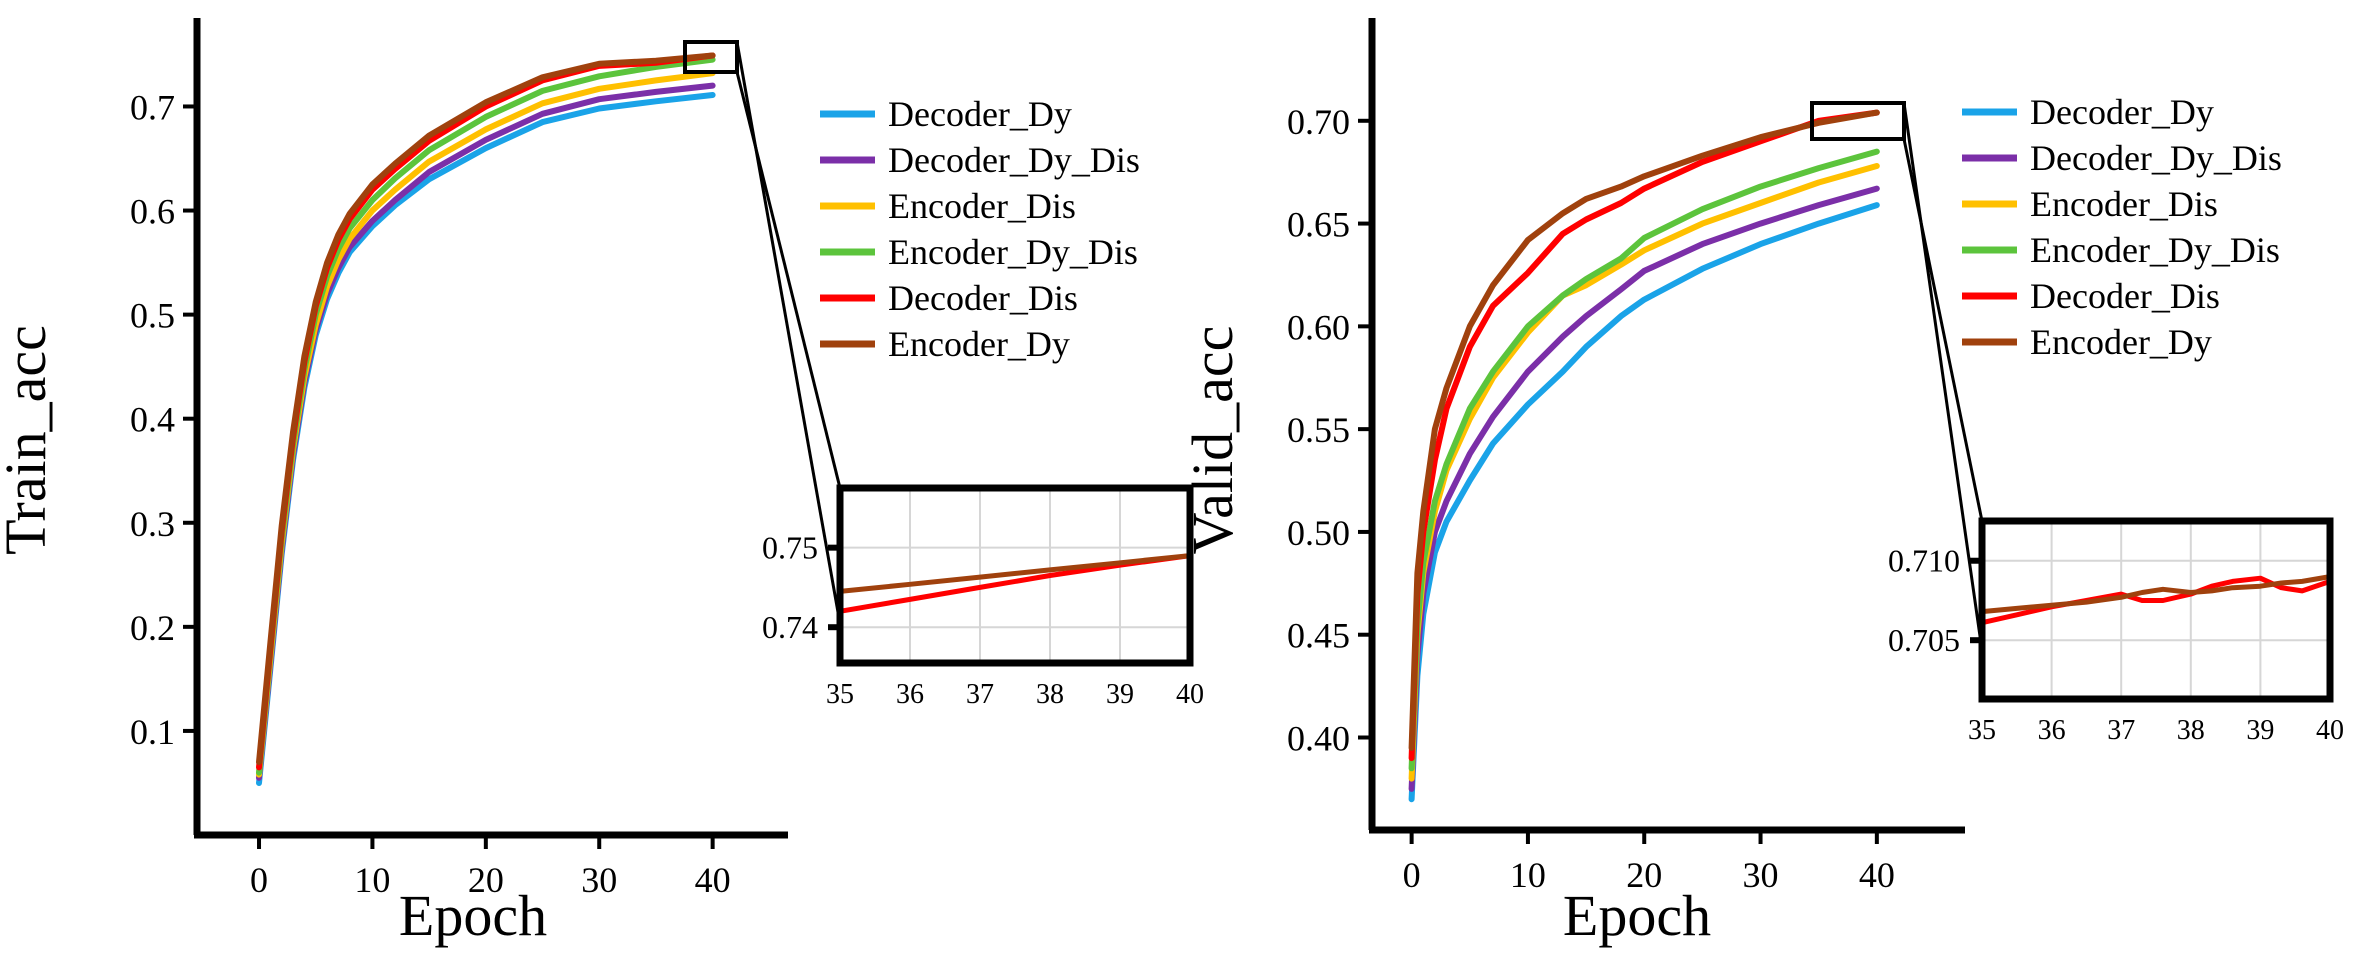  I want to click on y-tick-label: 0.3, so click(152, 524).